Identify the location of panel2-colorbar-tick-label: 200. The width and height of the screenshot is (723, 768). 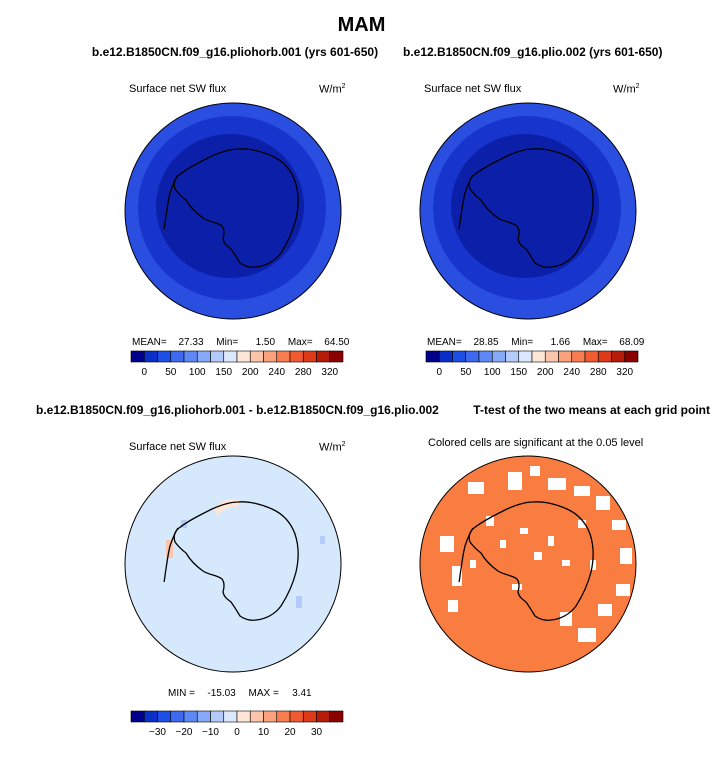
(545, 372).